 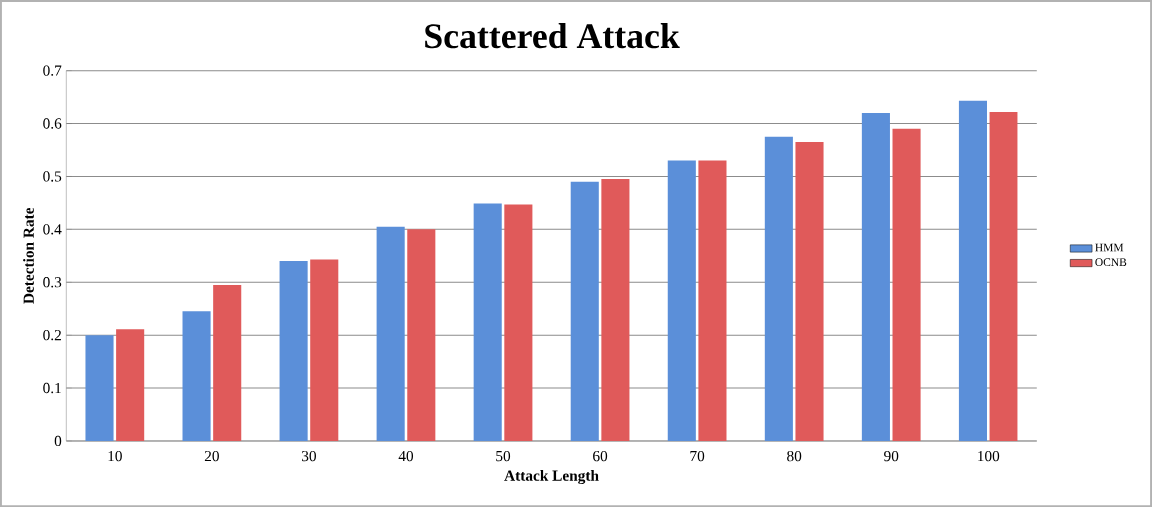 What do you see at coordinates (211, 456) in the screenshot?
I see `x-tick-label: 20` at bounding box center [211, 456].